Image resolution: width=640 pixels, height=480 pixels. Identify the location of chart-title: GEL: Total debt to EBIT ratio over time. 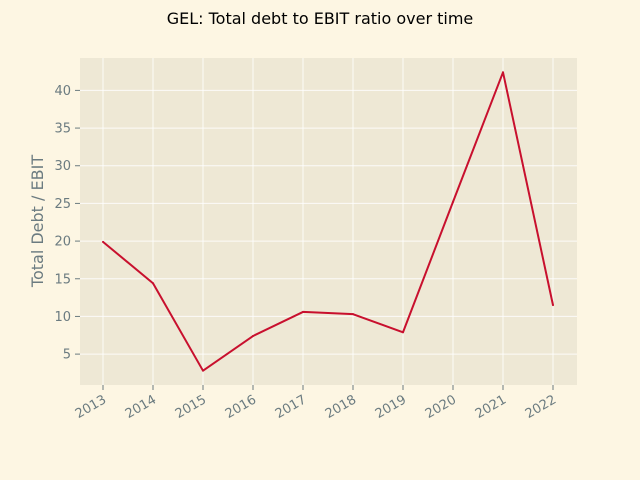
(320, 18).